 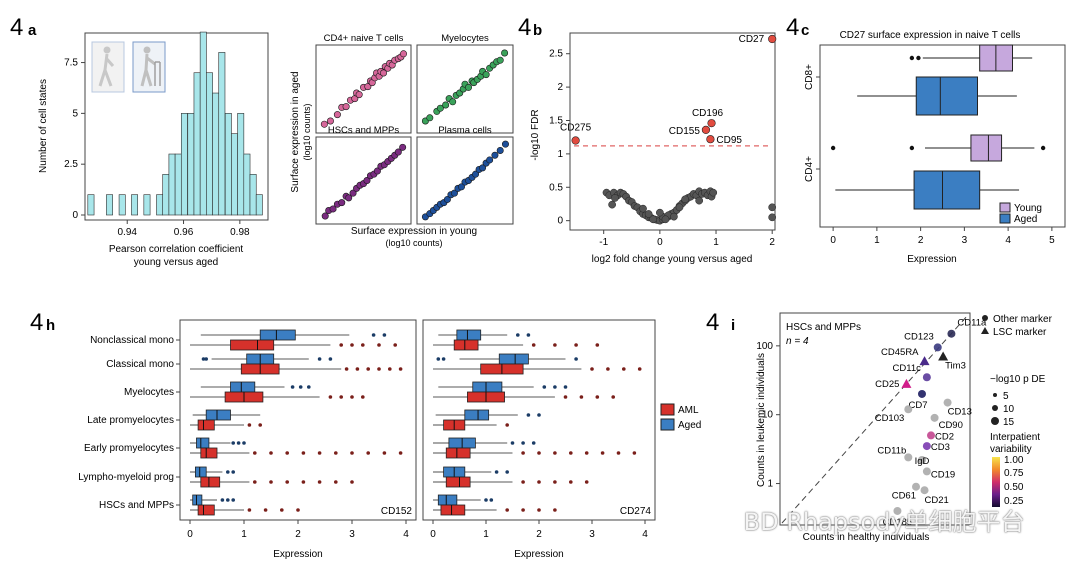 I want to click on panel-i-number: 4, so click(x=712, y=322).